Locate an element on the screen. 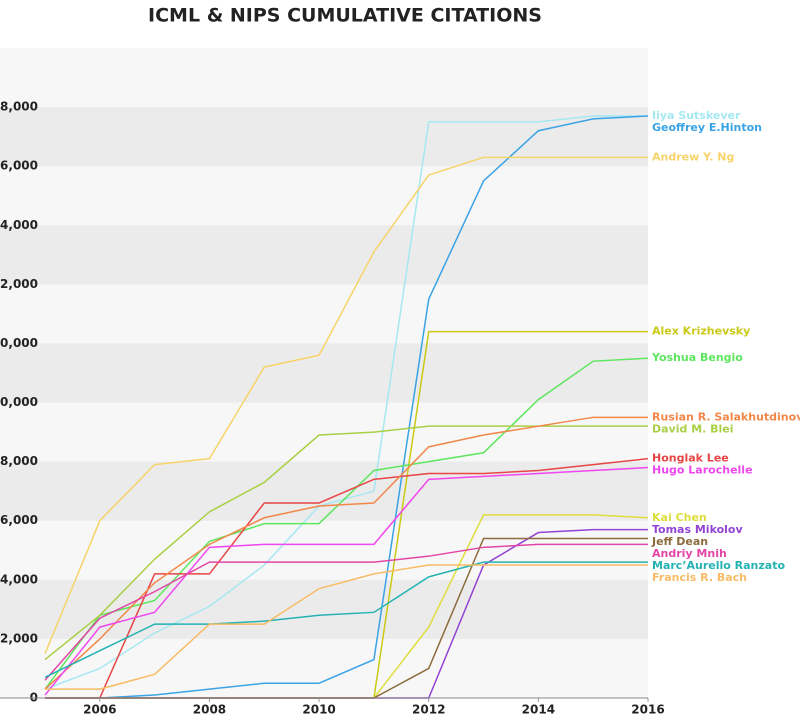 This screenshot has width=800, height=716. y-tick-label: 12,000 is located at coordinates (19, 284).